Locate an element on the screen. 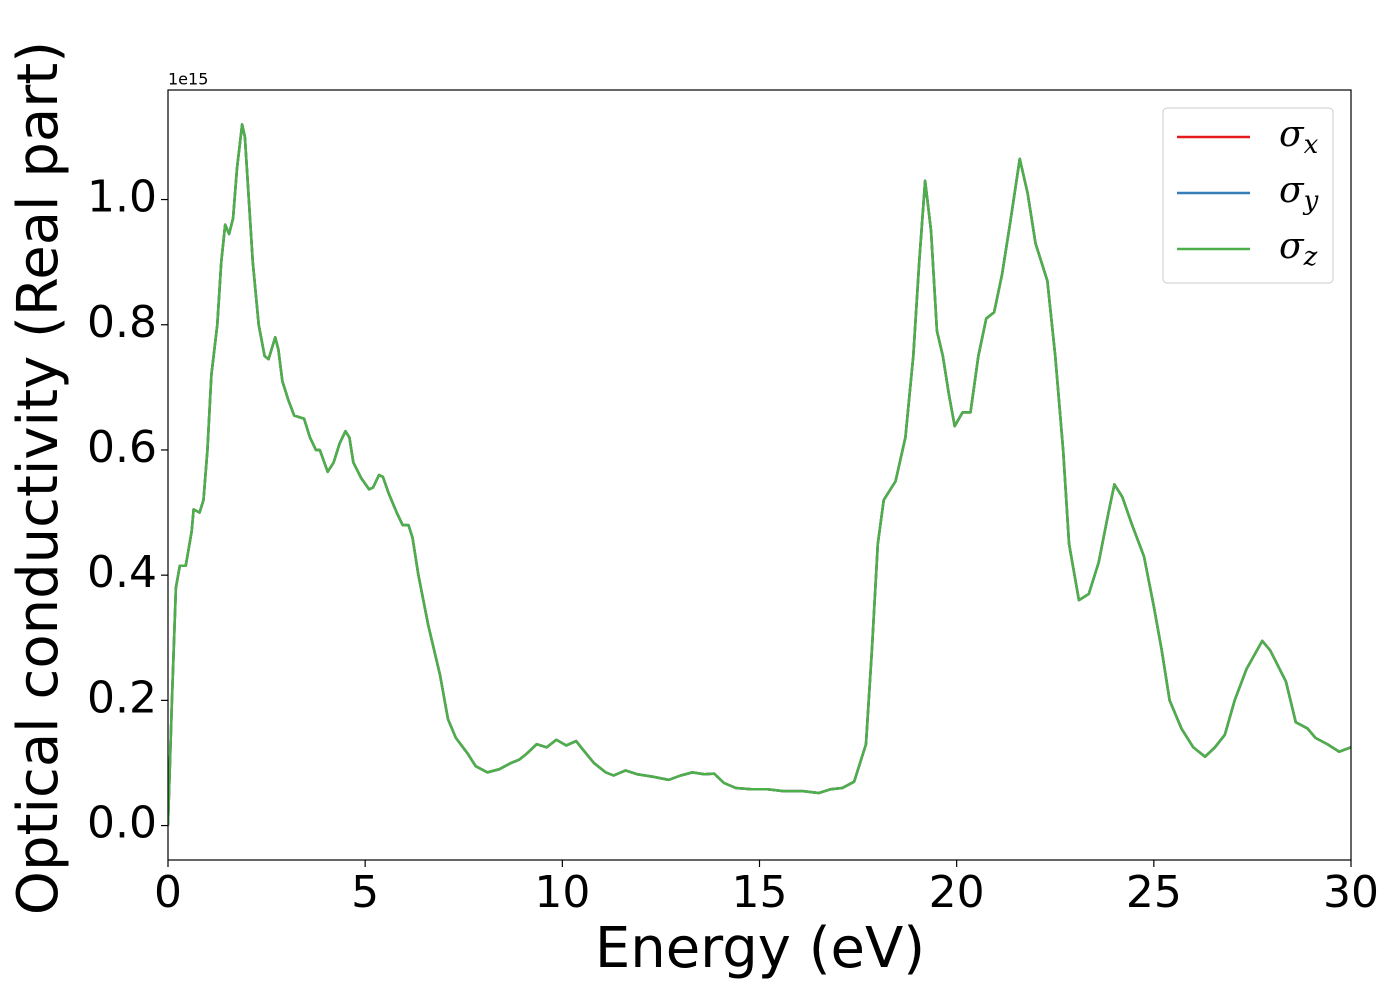  y-tick-label: 0.0 is located at coordinates (122, 823).